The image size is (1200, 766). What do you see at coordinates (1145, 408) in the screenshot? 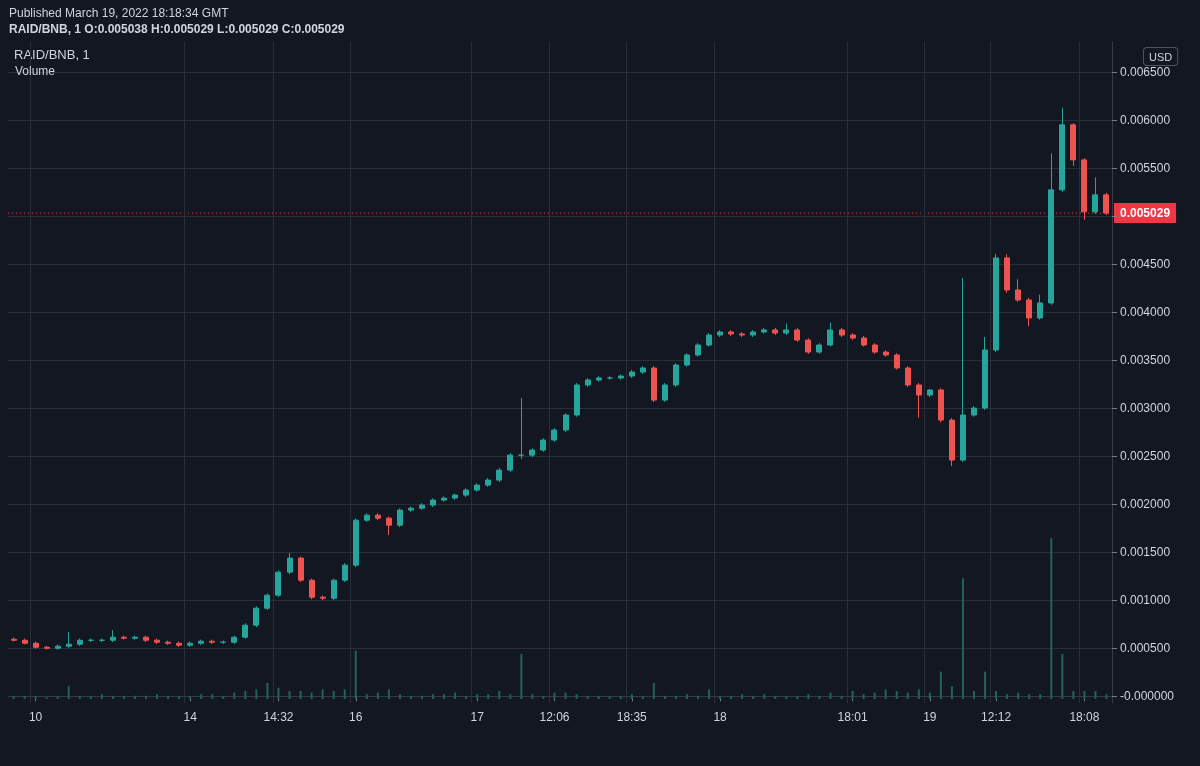
I see `y-tick-label: 0.003000` at bounding box center [1145, 408].